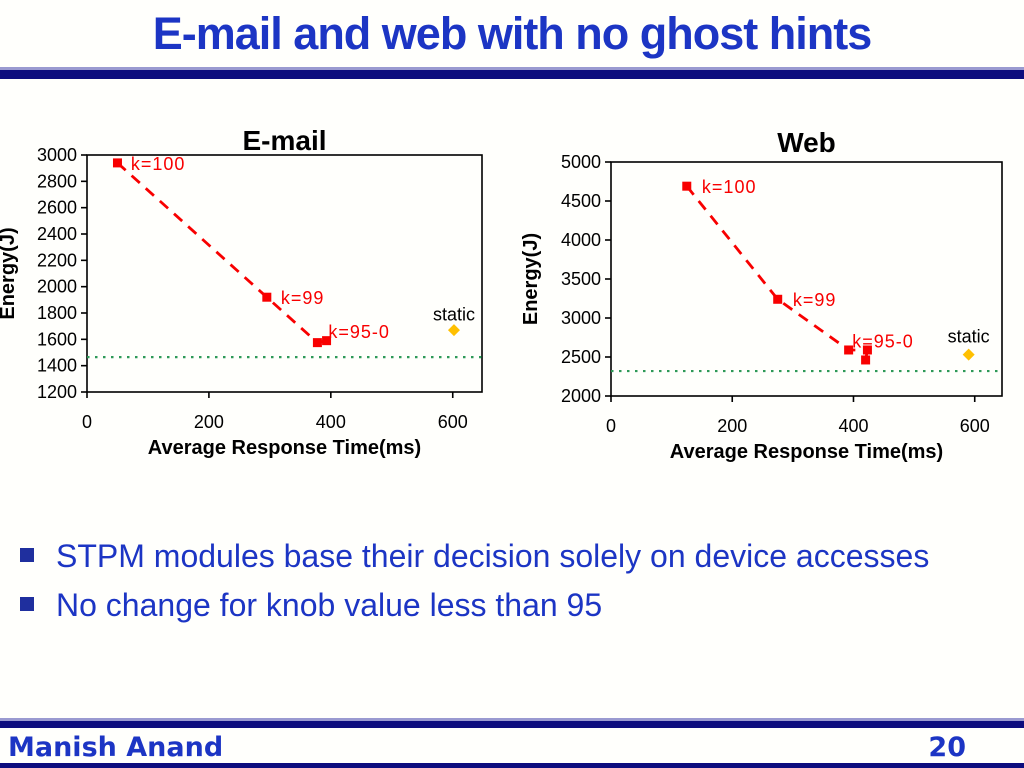 The image size is (1024, 768). What do you see at coordinates (512, 747) in the screenshot?
I see `footer: Manish Anand 20` at bounding box center [512, 747].